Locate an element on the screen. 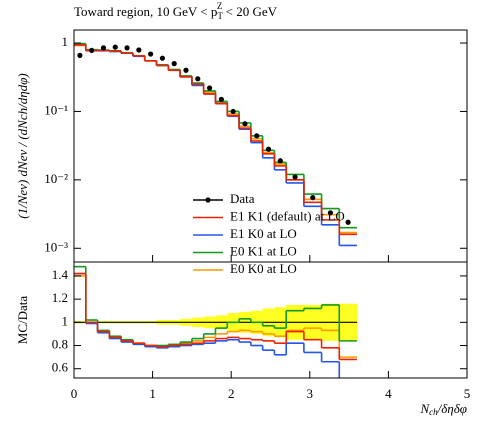  y-tick-label: 0.8 is located at coordinates (60, 344).